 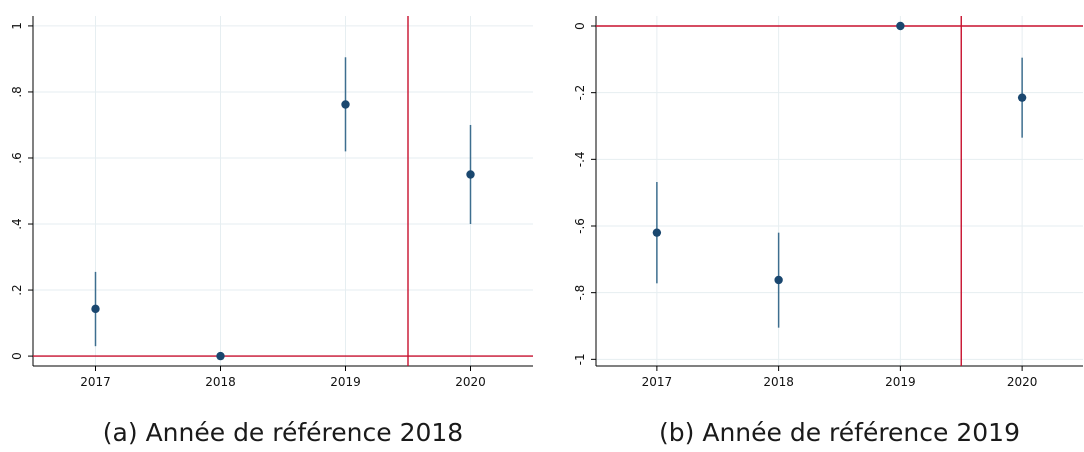 I want to click on caption-b: (b) Année de référence 2019, so click(x=839, y=432).